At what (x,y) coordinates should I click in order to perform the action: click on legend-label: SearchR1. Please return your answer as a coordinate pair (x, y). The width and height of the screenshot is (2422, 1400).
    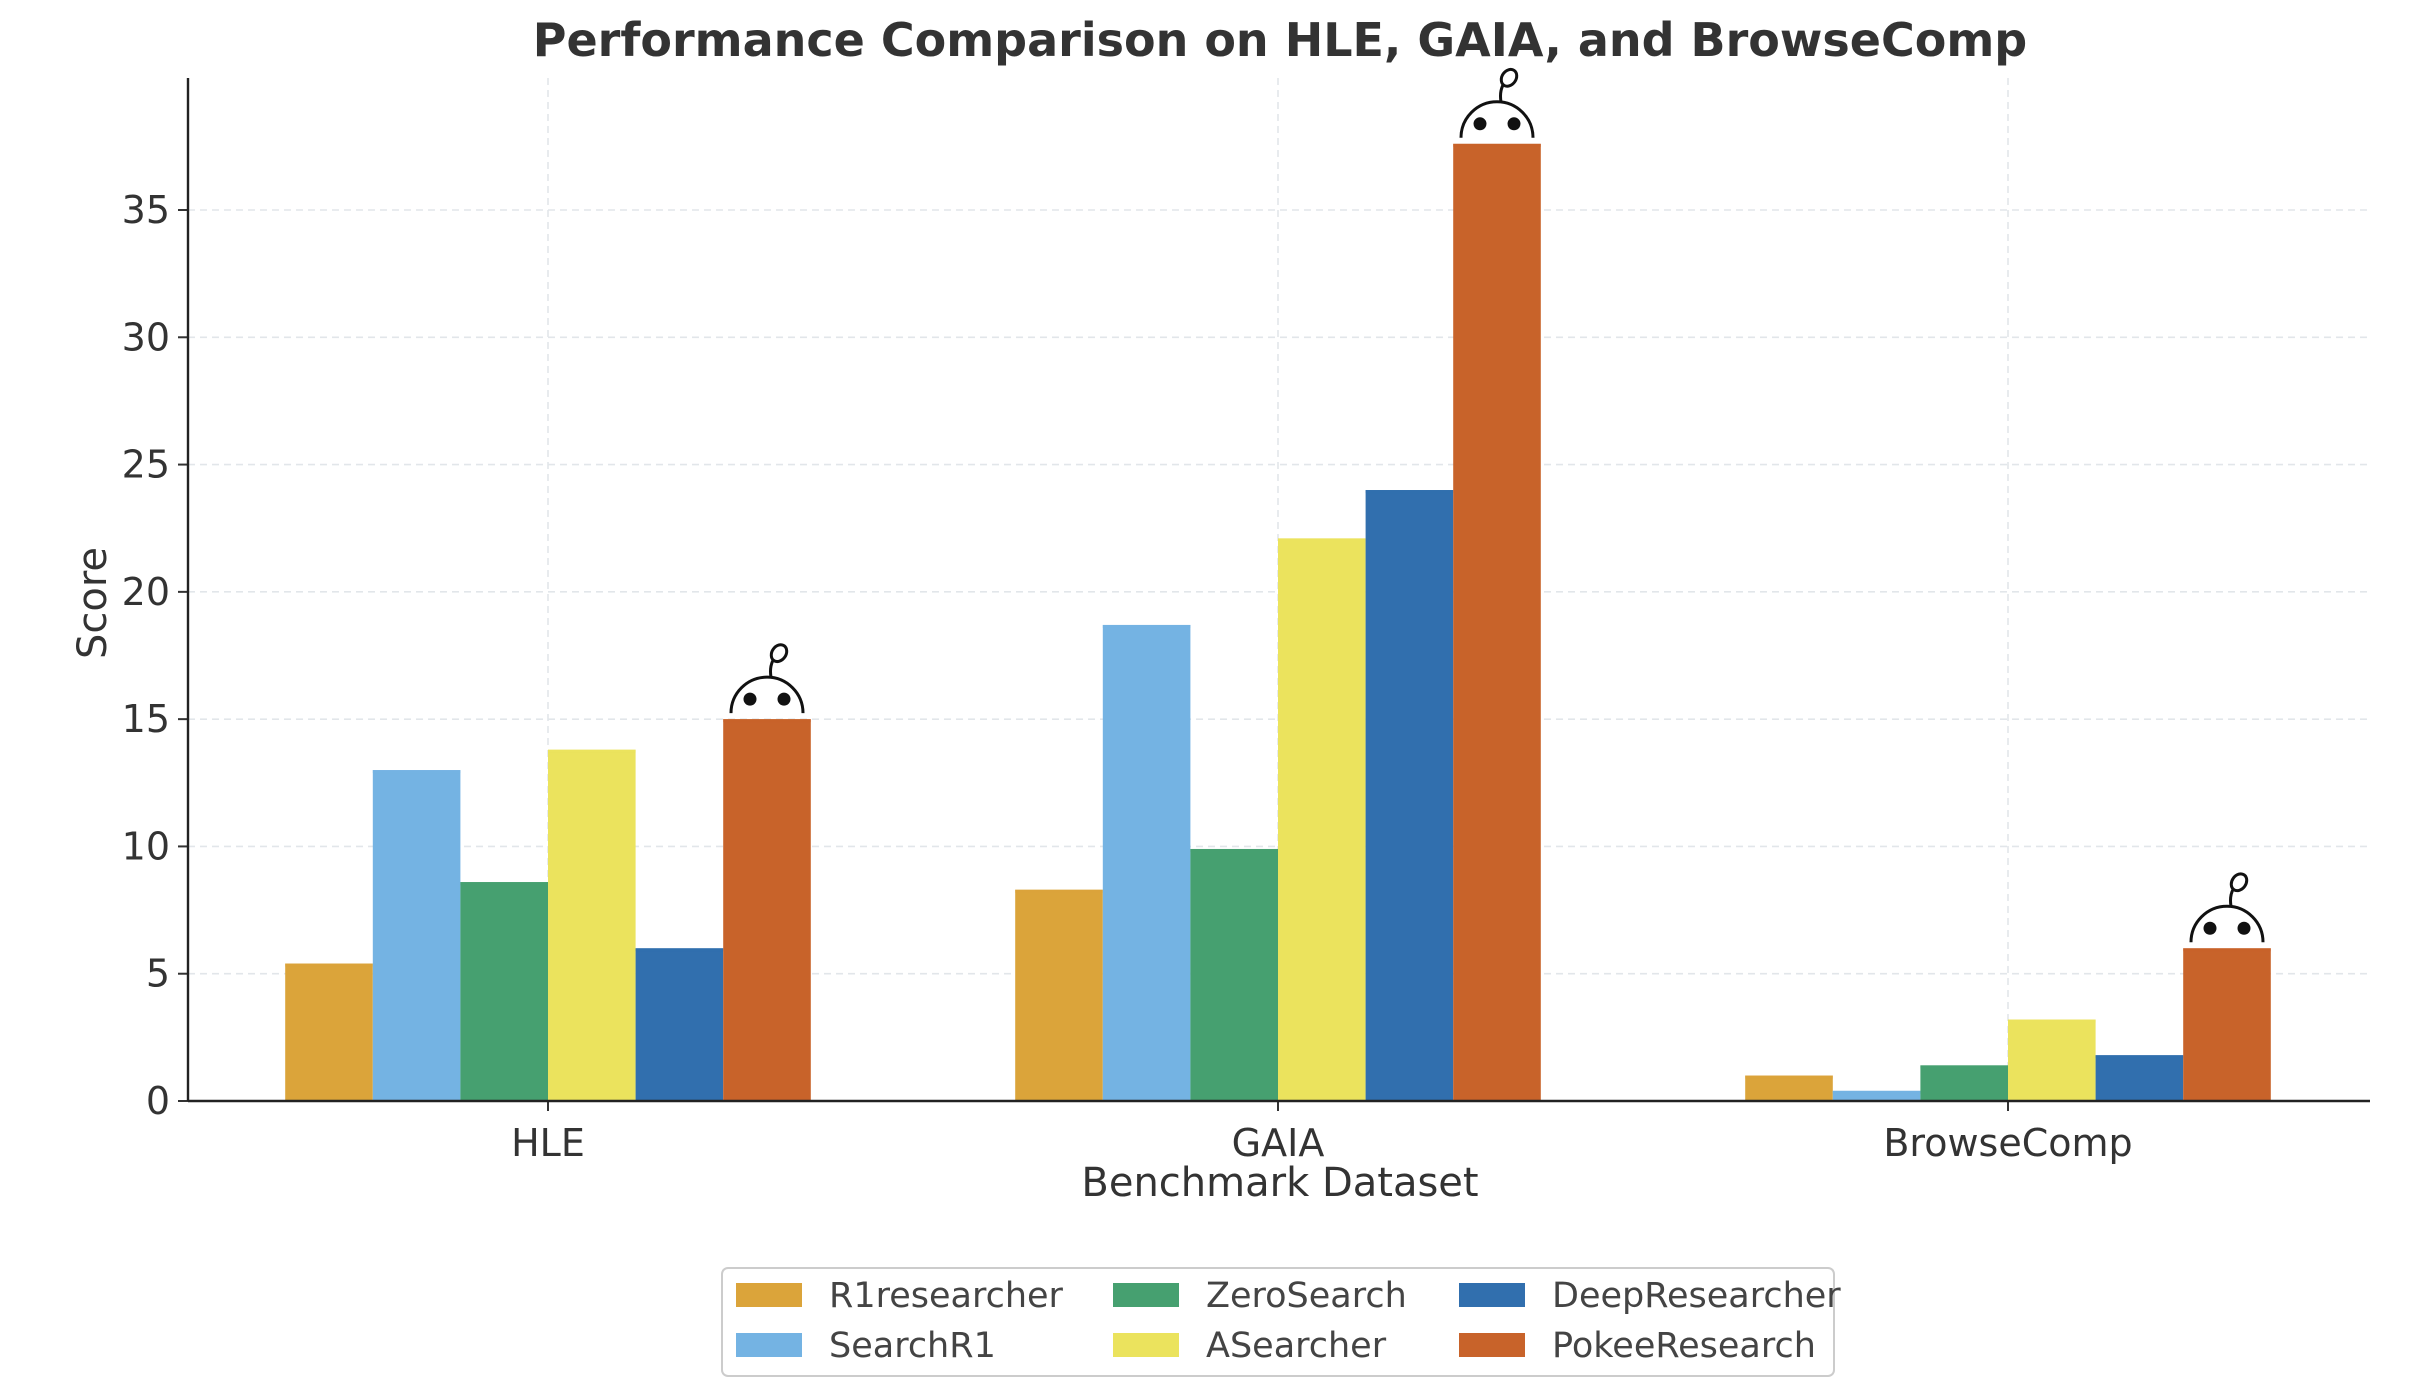
    Looking at the image, I should click on (912, 1346).